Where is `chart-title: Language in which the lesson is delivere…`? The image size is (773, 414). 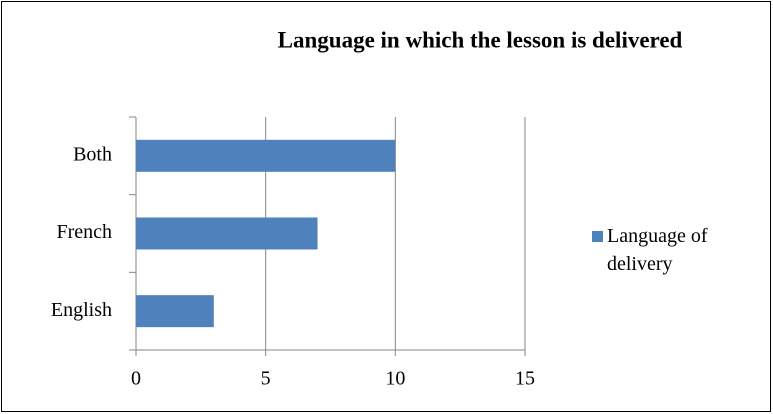
chart-title: Language in which the lesson is delivere… is located at coordinates (480, 39).